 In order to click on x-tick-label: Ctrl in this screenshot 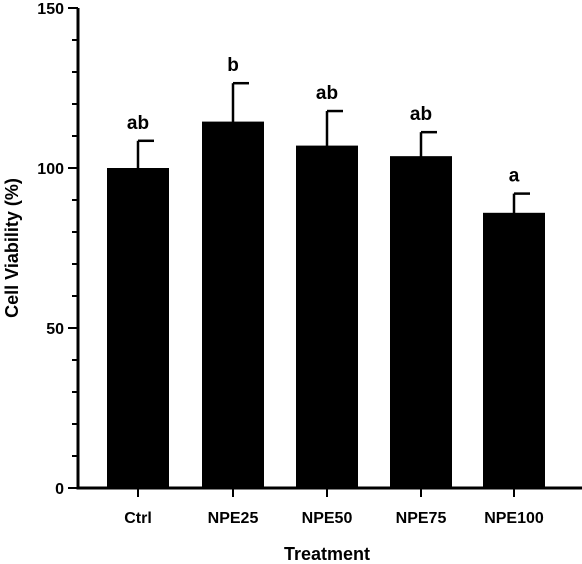, I will do `click(138, 518)`.